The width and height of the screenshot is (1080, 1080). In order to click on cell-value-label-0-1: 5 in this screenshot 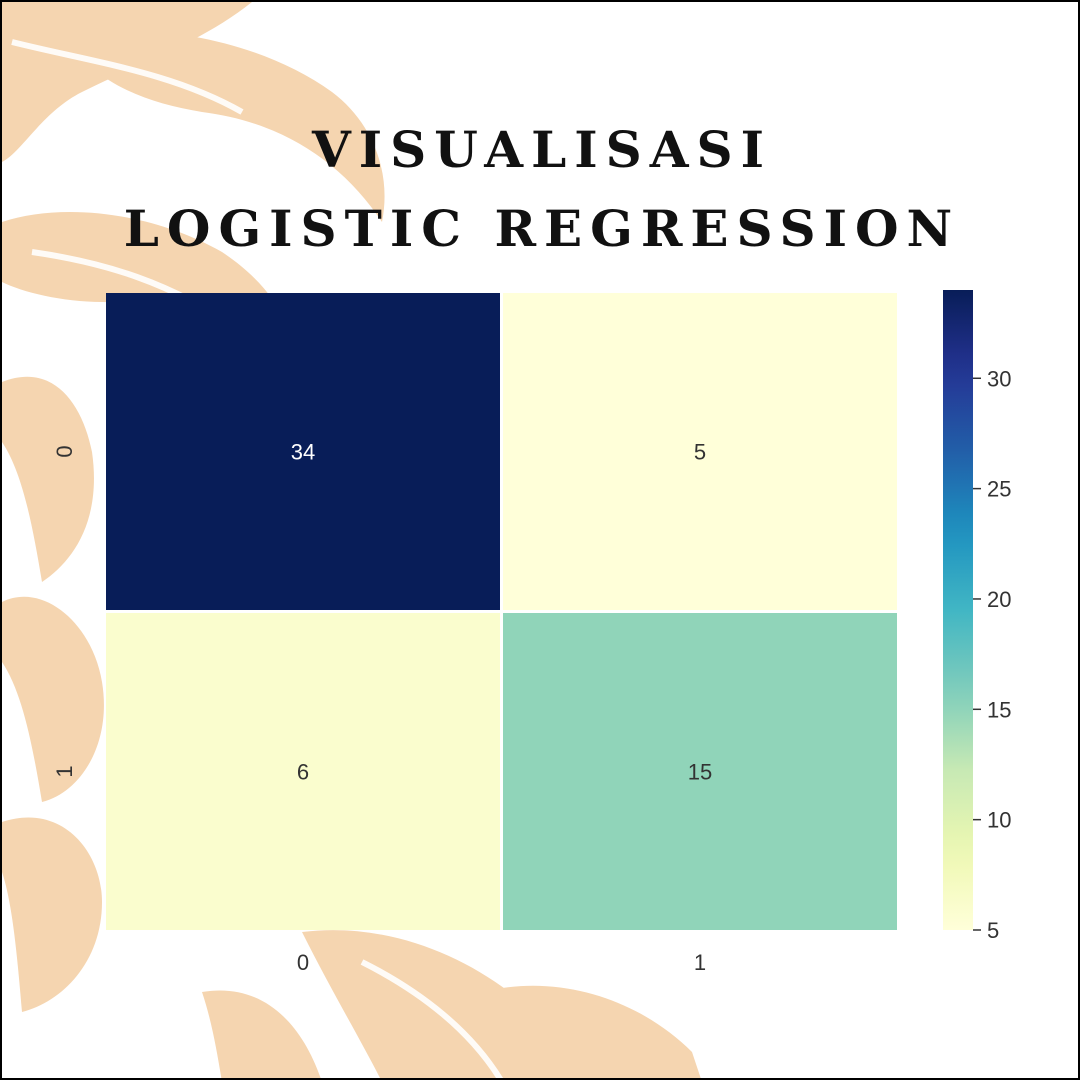, I will do `click(700, 452)`.